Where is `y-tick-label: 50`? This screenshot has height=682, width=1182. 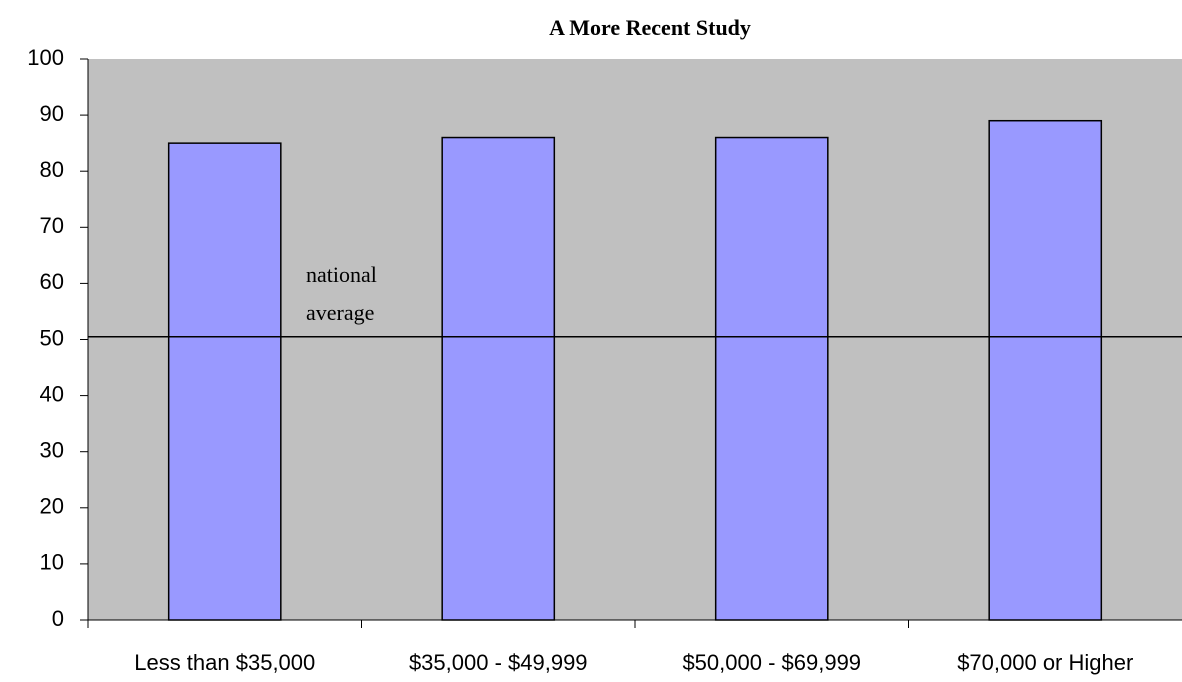 y-tick-label: 50 is located at coordinates (52, 337).